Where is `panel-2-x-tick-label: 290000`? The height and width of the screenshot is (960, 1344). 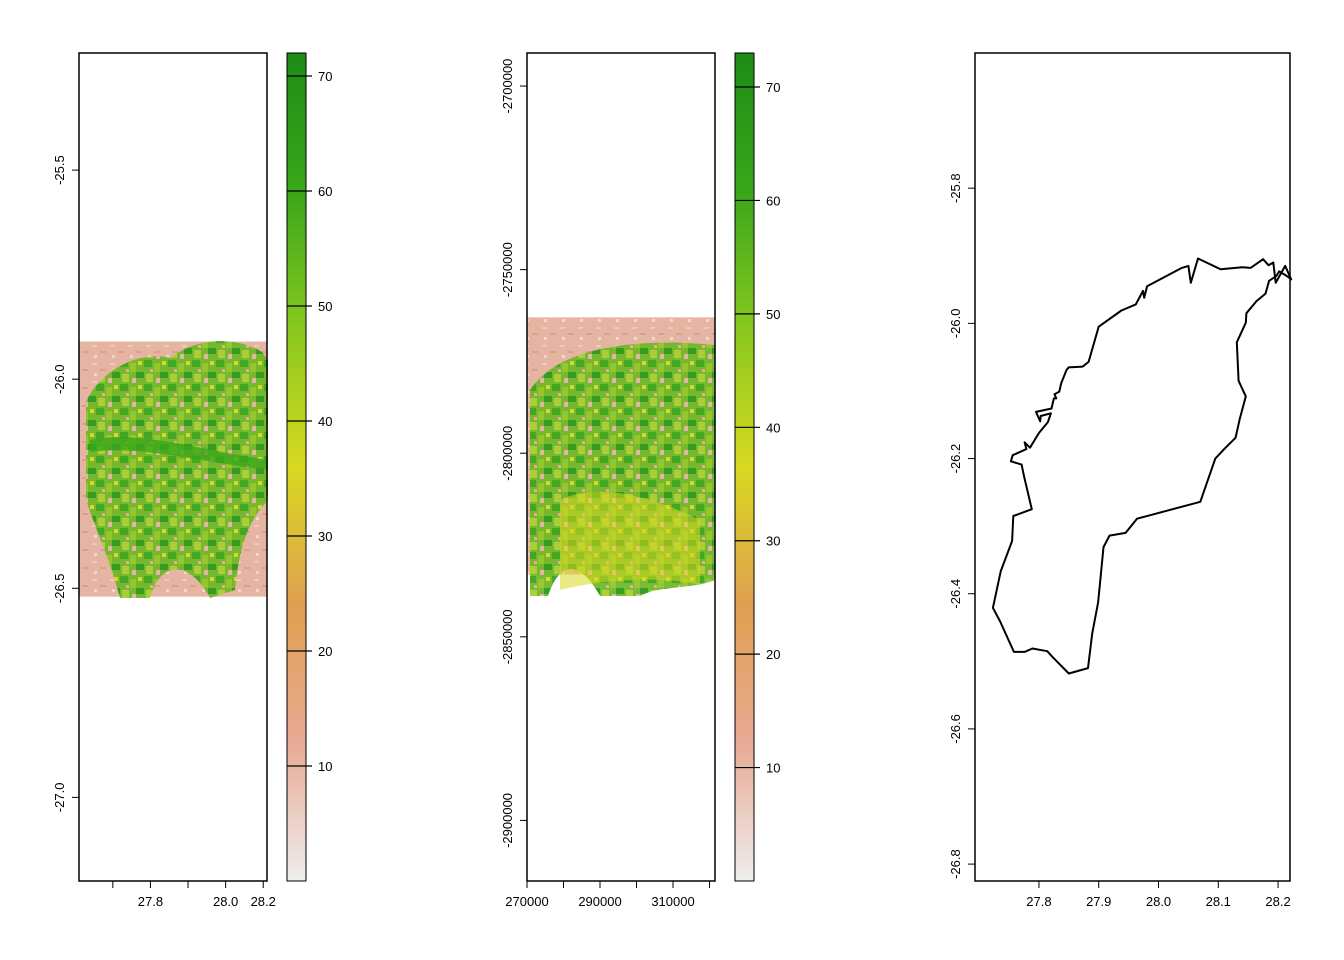 panel-2-x-tick-label: 290000 is located at coordinates (599, 901).